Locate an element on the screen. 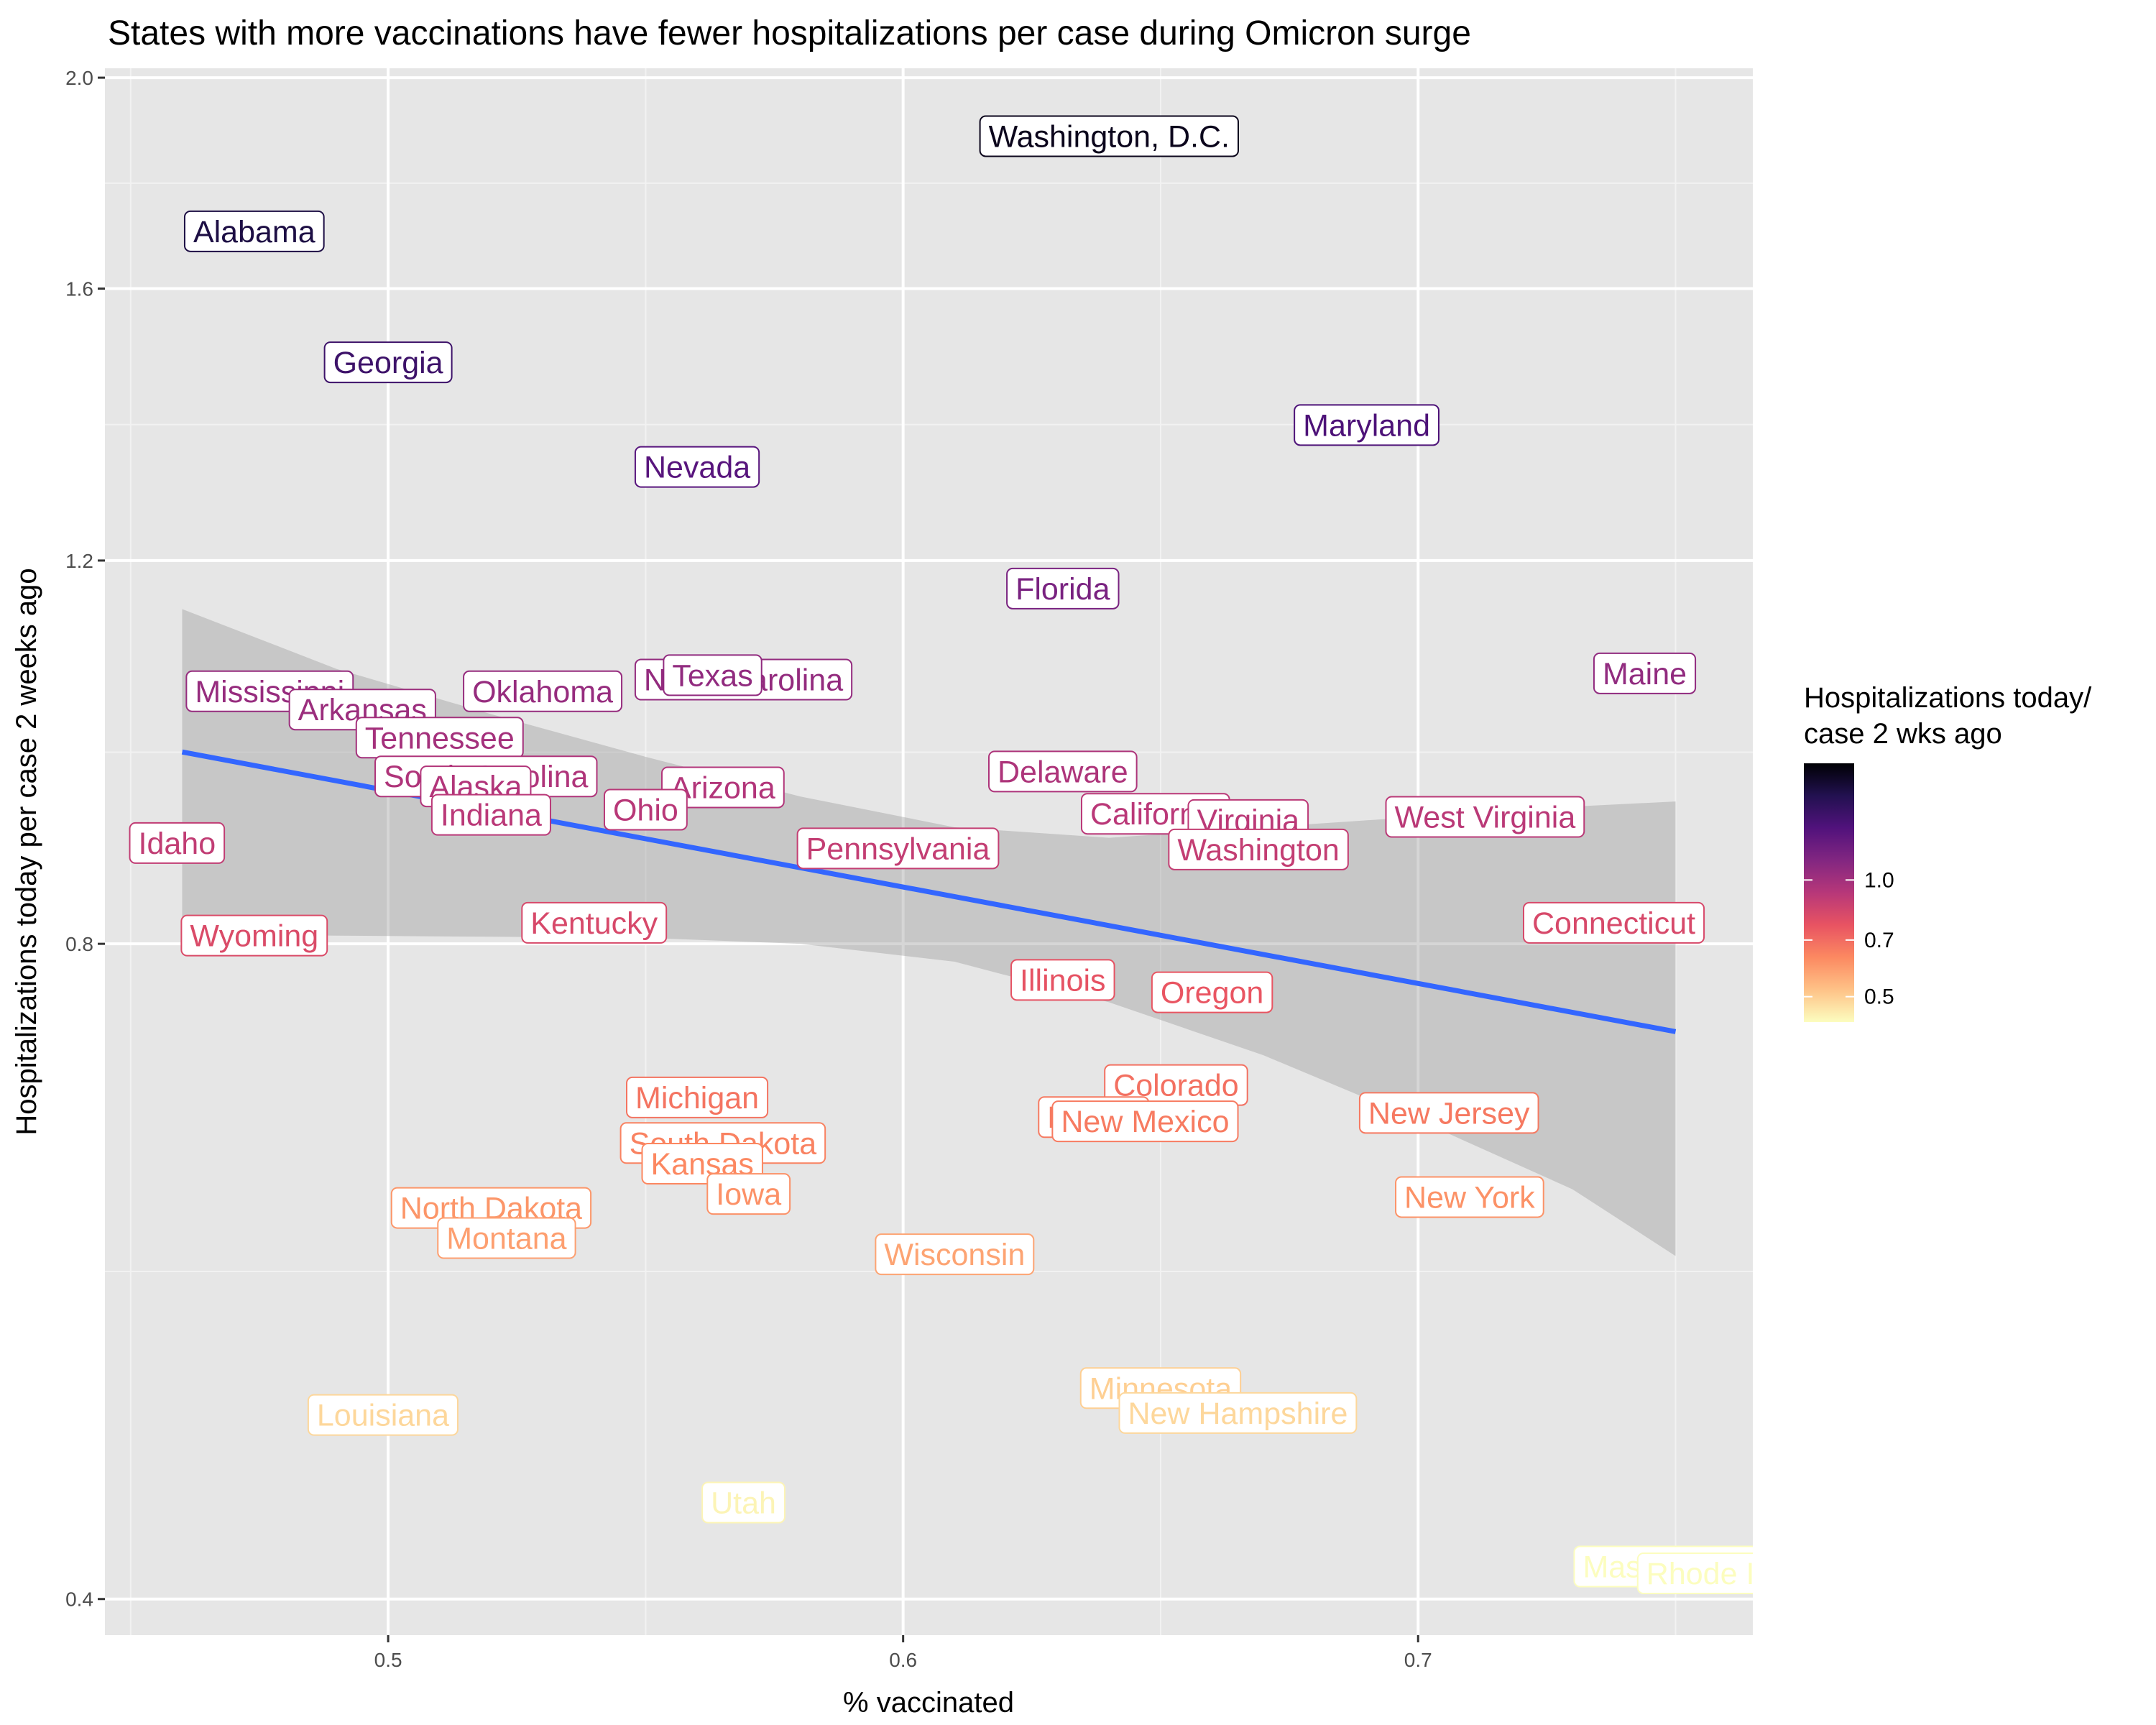 This screenshot has width=2156, height=1725. state-label-montana: Montana is located at coordinates (507, 1238).